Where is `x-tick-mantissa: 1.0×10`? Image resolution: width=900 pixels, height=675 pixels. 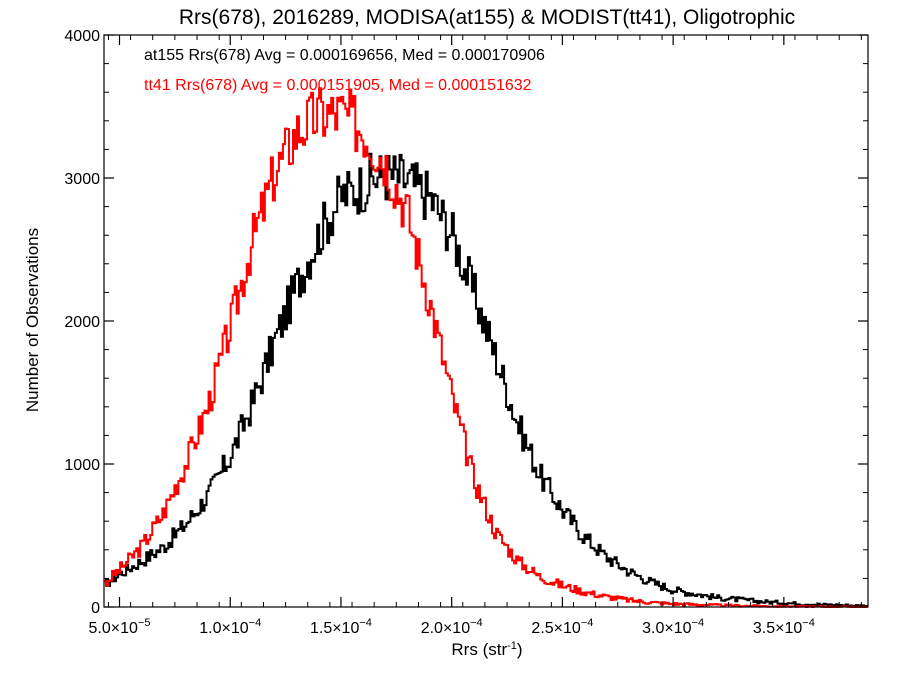
x-tick-mantissa: 1.0×10 is located at coordinates (223, 628).